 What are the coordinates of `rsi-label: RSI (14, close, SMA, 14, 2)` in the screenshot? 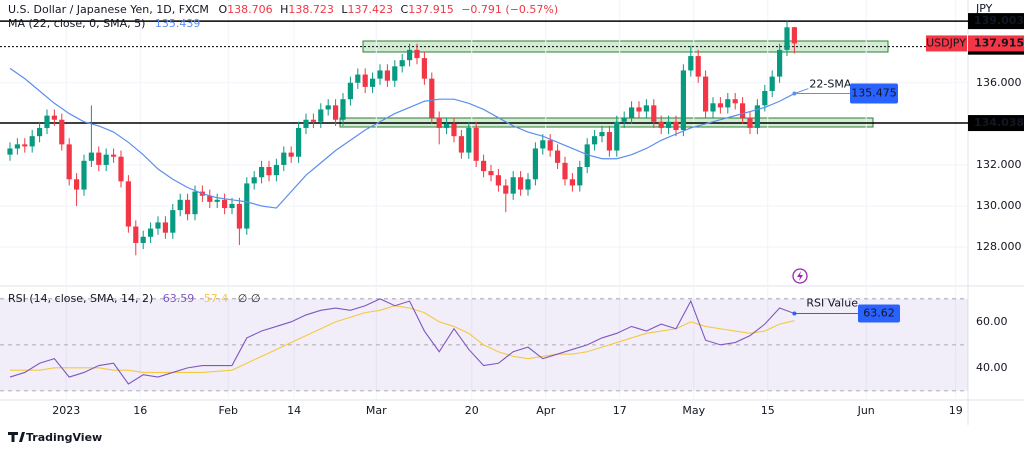 It's located at (80, 298).